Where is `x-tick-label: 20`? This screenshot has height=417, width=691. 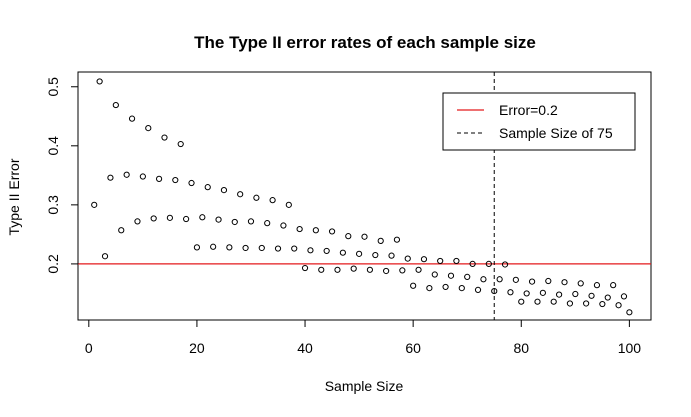
x-tick-label: 20 is located at coordinates (197, 348).